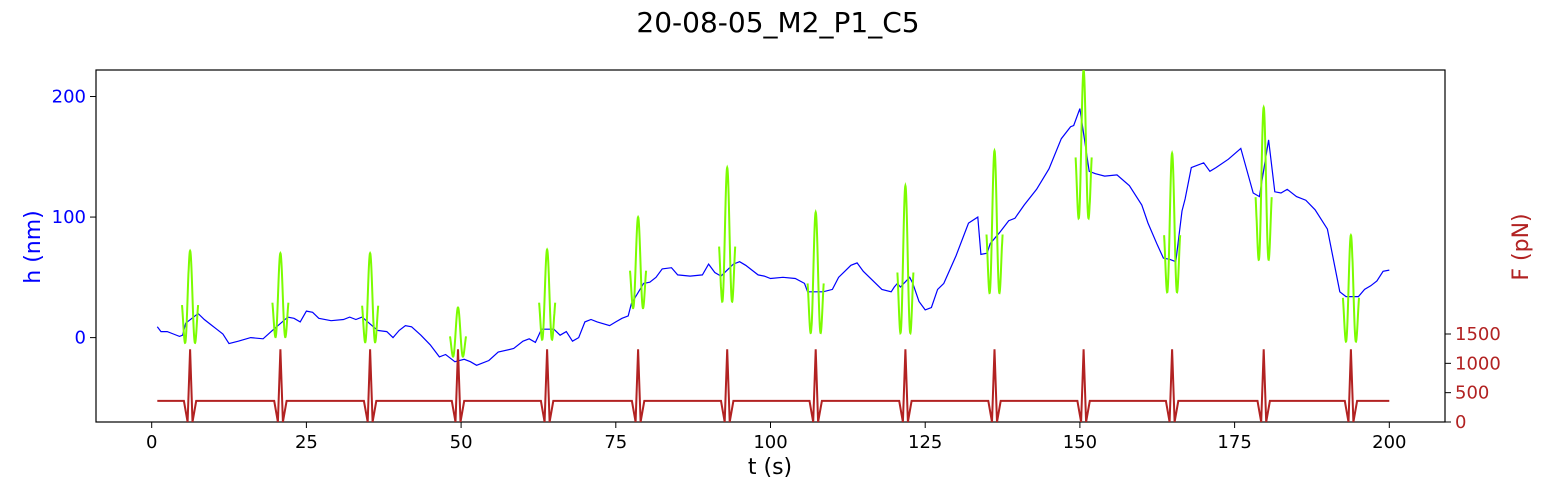  What do you see at coordinates (1234, 442) in the screenshot?
I see `x-tick-label: 175` at bounding box center [1234, 442].